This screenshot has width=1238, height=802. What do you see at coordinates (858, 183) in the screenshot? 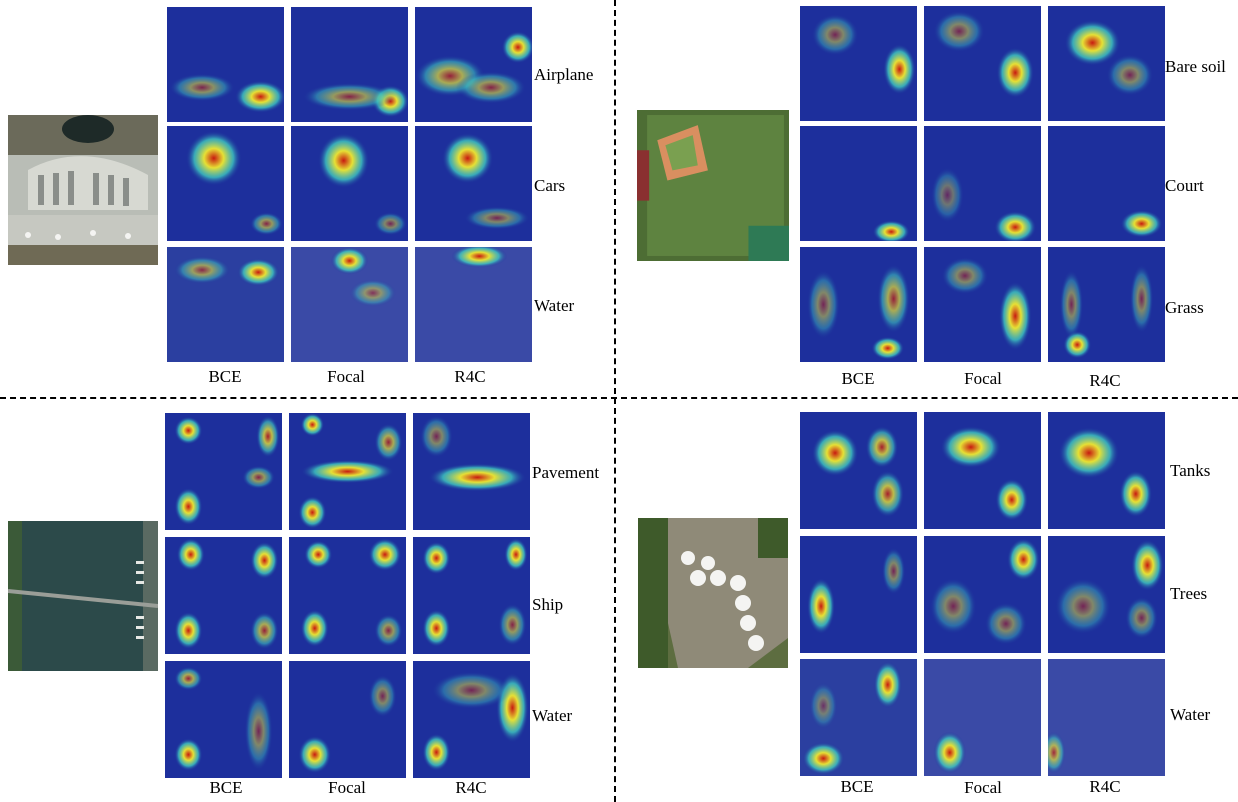
I see `heatmap-baseball-court-bce` at bounding box center [858, 183].